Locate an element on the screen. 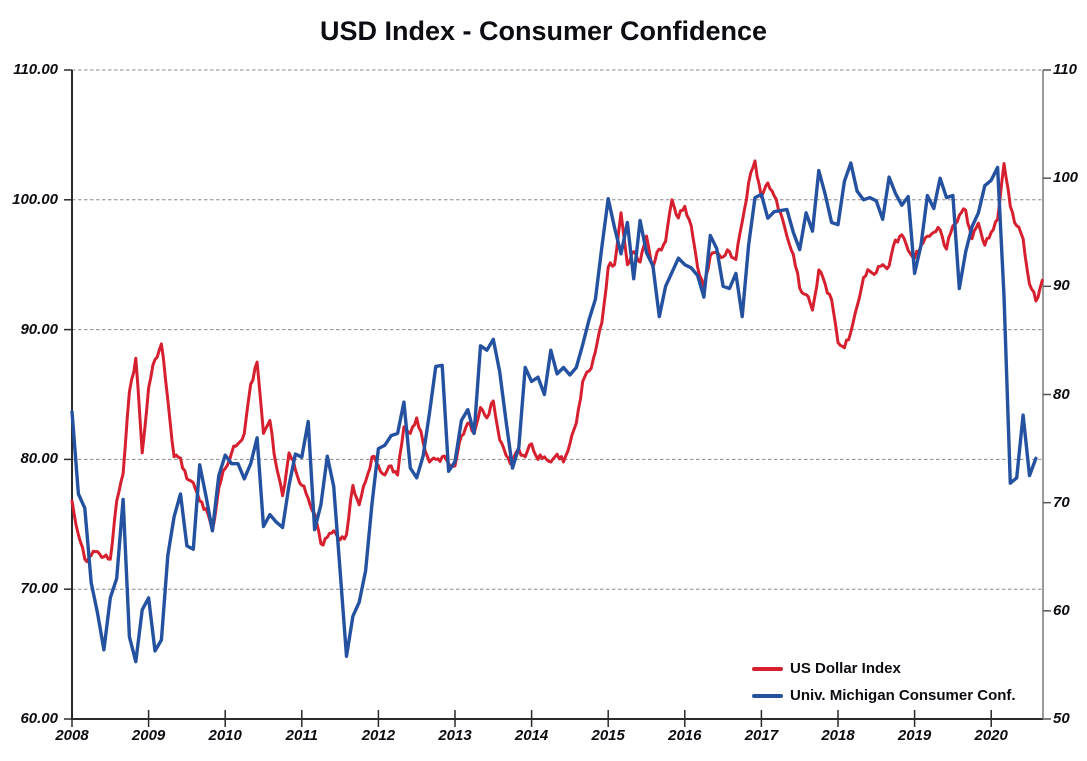 The width and height of the screenshot is (1087, 761). x-axis-tick-label: 2019 is located at coordinates (914, 735).